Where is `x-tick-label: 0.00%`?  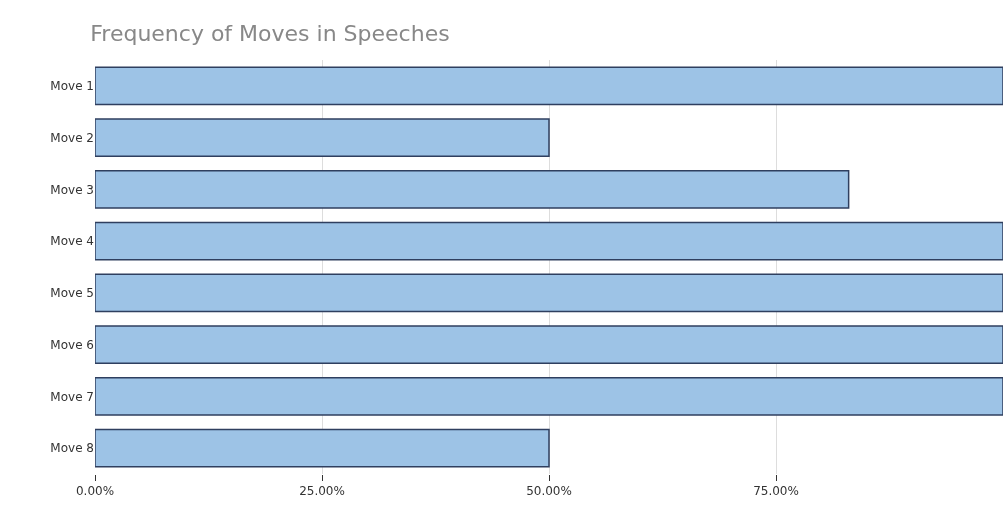
x-tick-label: 0.00% is located at coordinates (95, 491).